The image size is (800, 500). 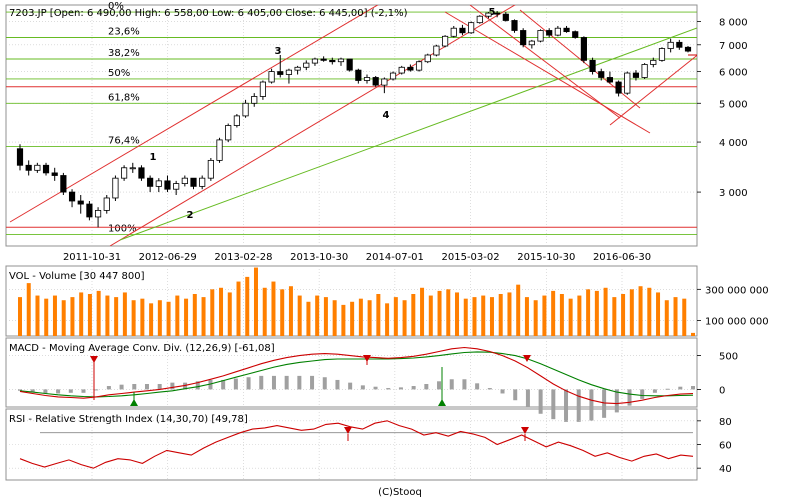 I want to click on x-tick-label: 2014-07-01, so click(x=395, y=257).